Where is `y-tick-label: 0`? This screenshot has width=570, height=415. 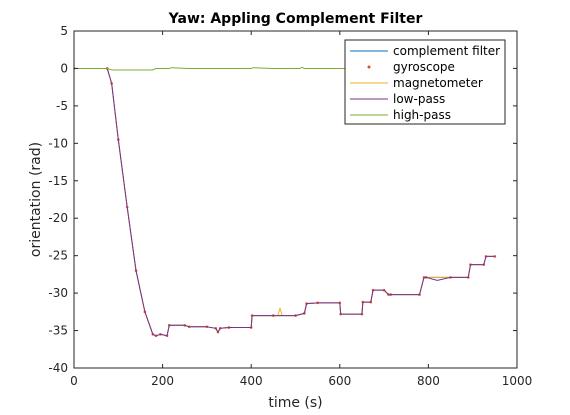
y-tick-label: 0 is located at coordinates (64, 68).